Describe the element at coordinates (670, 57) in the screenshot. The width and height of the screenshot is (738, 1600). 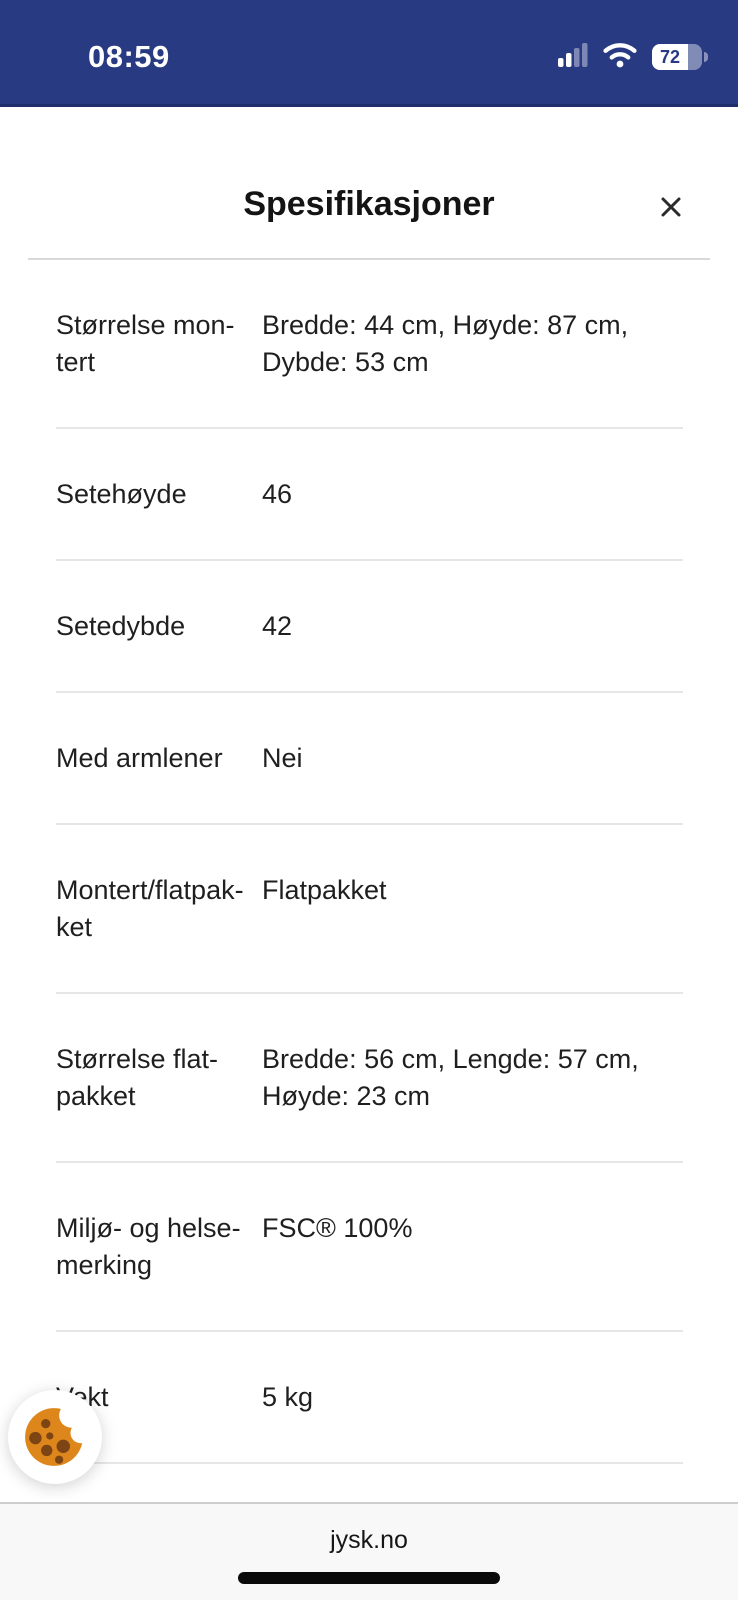
I see `battery-percent: 72` at that location.